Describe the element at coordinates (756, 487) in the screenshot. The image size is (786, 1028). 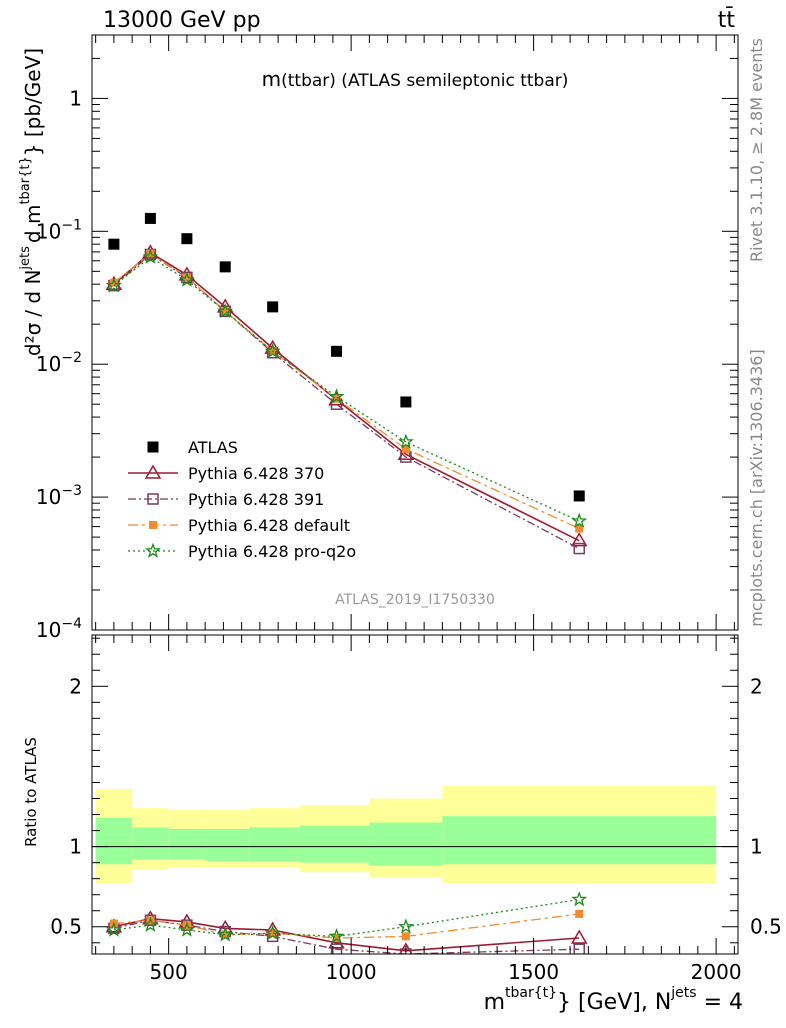
I see `mcplots-label: mcplots.cern.ch [arXiv:1306.3436]` at that location.